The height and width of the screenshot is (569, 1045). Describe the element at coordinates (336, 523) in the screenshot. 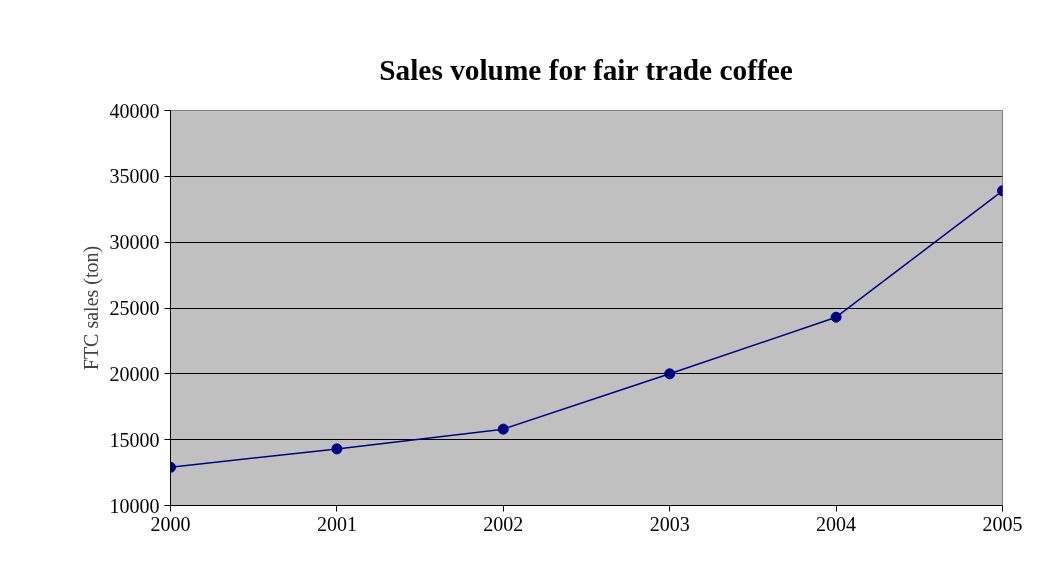

I see `x-tick-label: 2001` at that location.